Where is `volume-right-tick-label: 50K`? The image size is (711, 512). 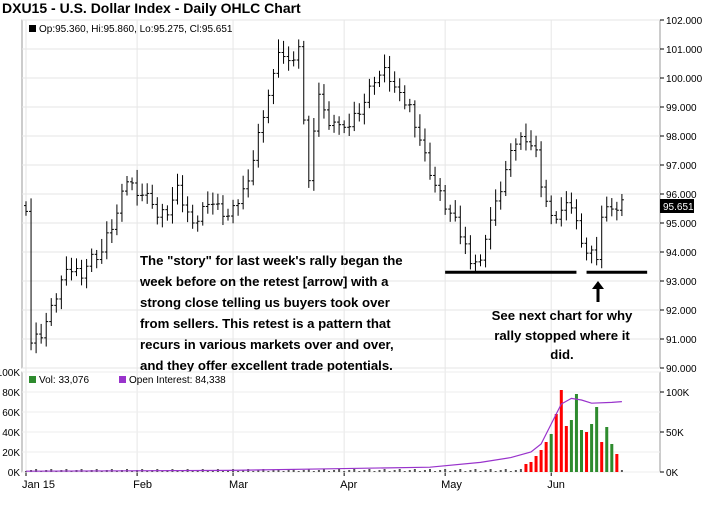
volume-right-tick-label: 50K is located at coordinates (675, 433).